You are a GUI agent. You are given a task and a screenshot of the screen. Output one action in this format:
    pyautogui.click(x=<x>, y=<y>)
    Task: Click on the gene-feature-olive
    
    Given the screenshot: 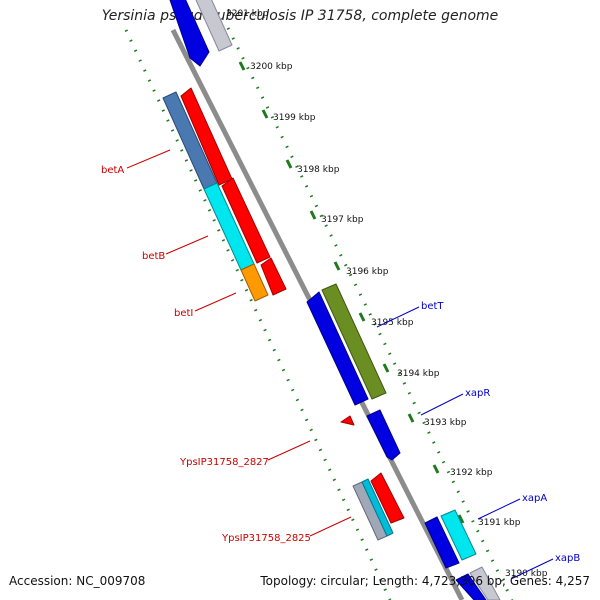 What is the action you would take?
    pyautogui.click(x=354, y=341)
    